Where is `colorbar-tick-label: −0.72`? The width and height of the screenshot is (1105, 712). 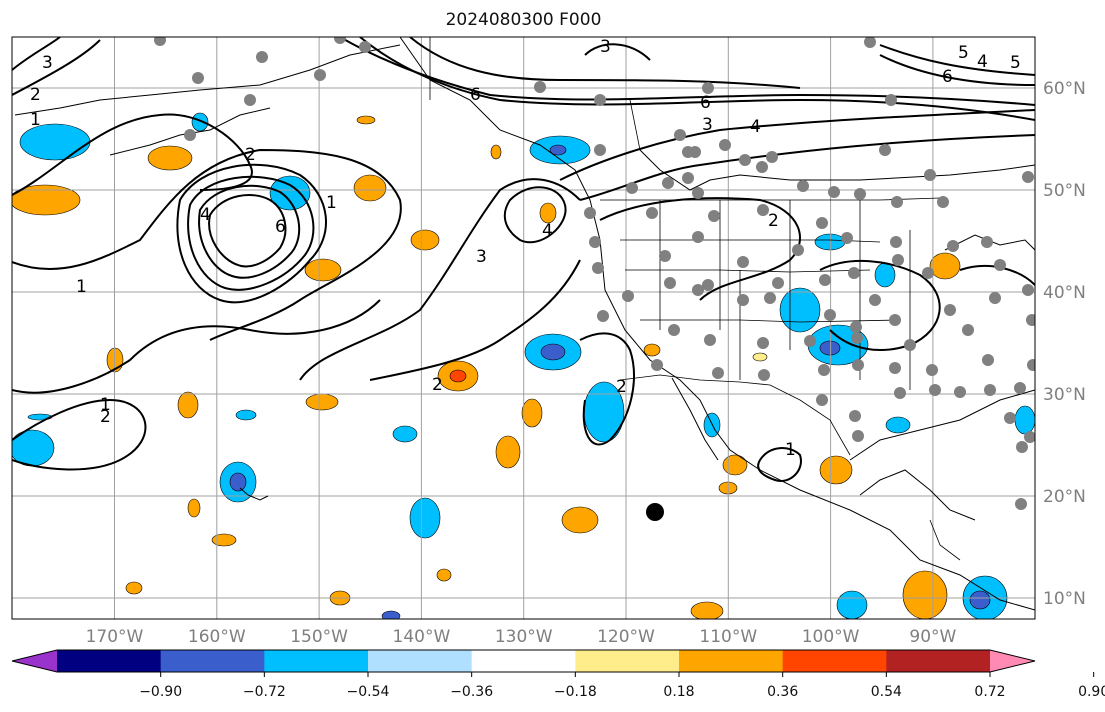
colorbar-tick-label: −0.72 is located at coordinates (264, 692).